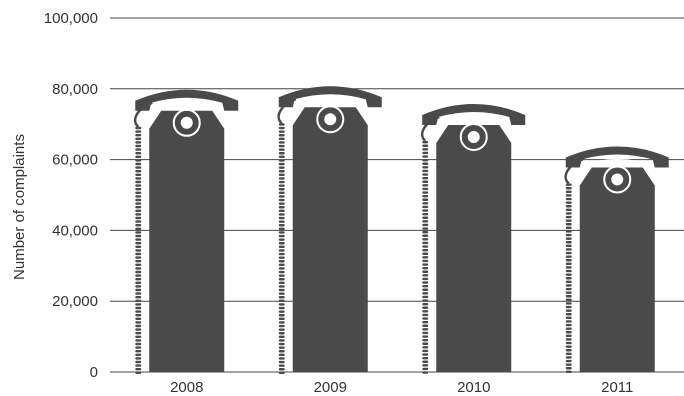 The height and width of the screenshot is (396, 684). What do you see at coordinates (473, 387) in the screenshot?
I see `x-tick-label: 2010` at bounding box center [473, 387].